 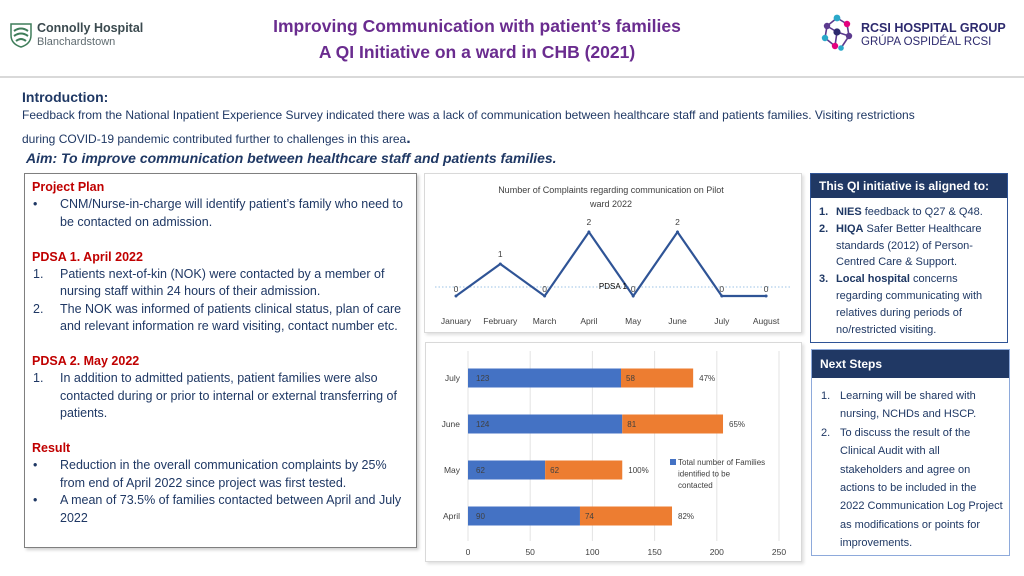 I want to click on x-tick-label: May, so click(x=633, y=321).